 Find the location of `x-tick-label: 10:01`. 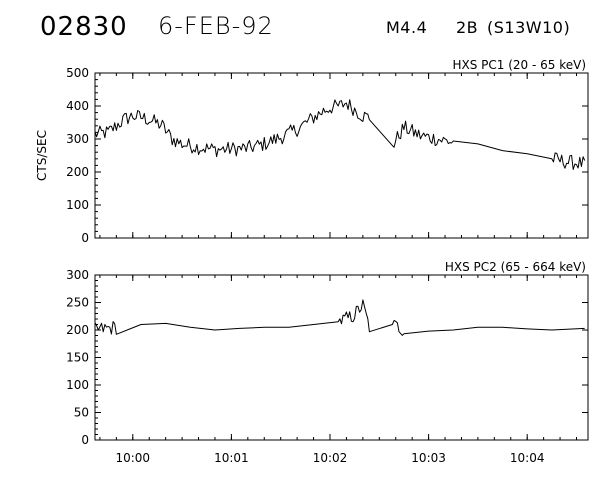

x-tick-label: 10:01 is located at coordinates (231, 458).